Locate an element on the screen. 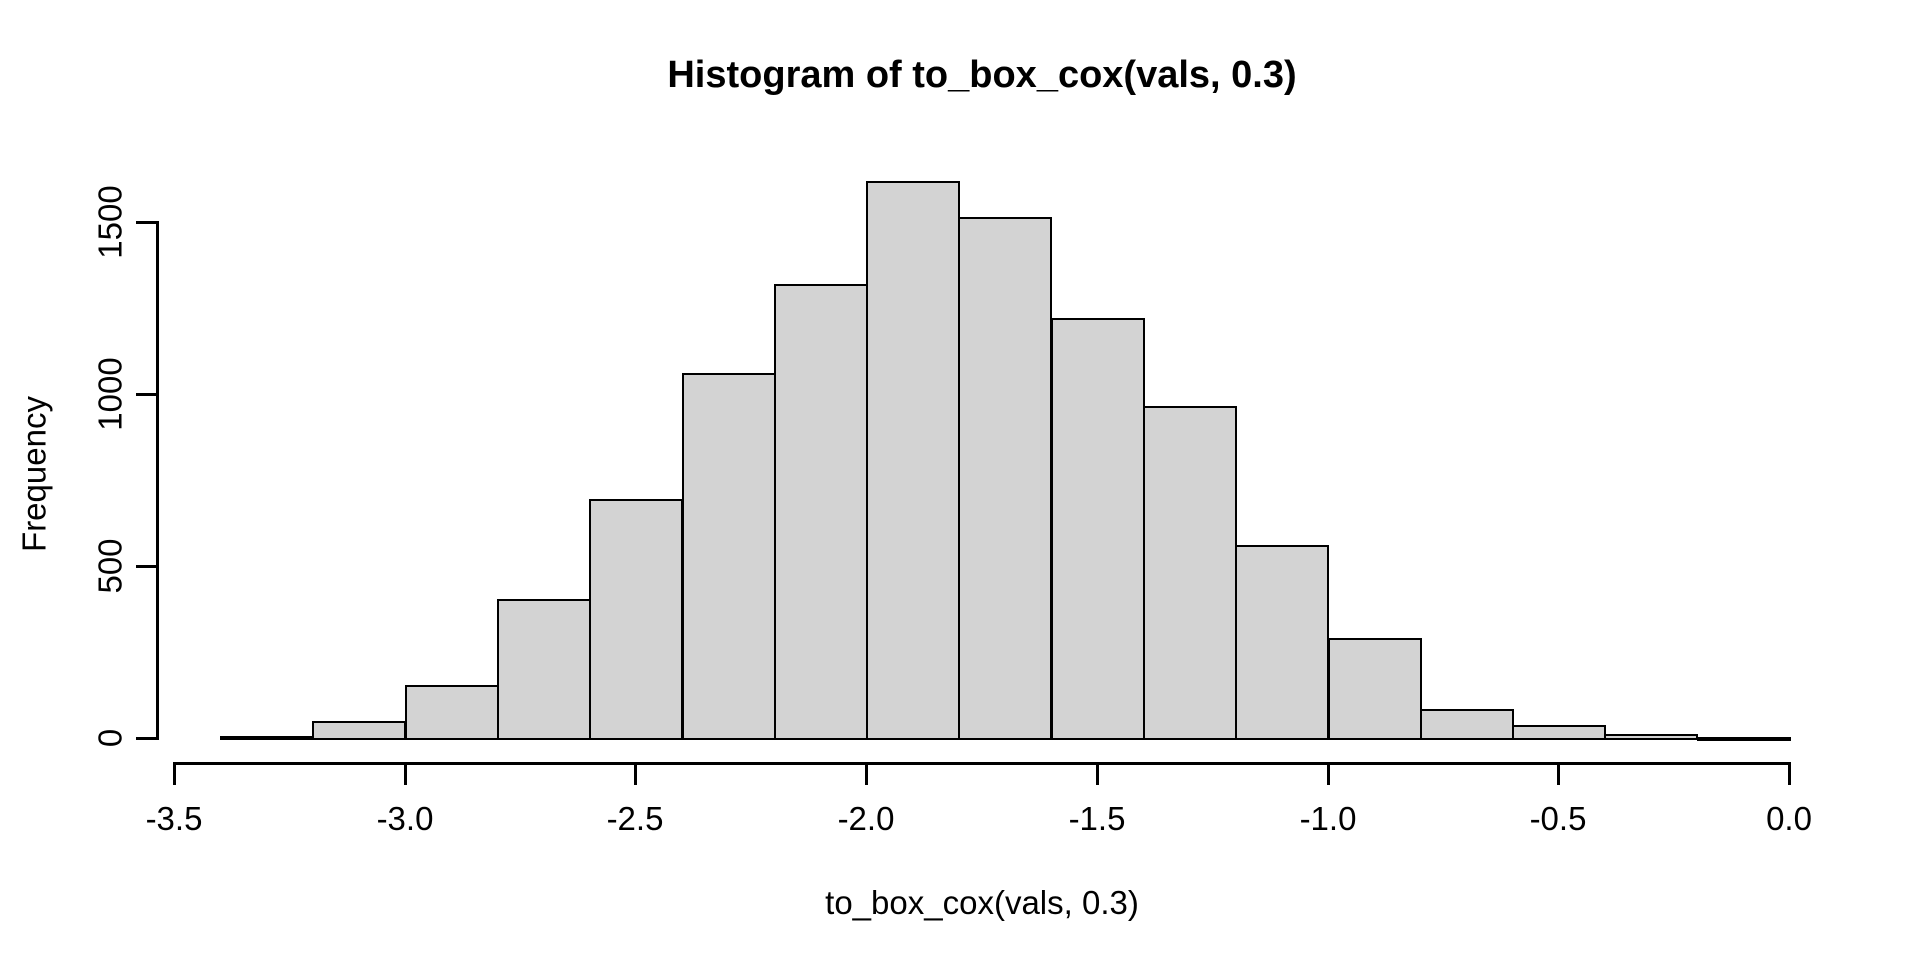 The height and width of the screenshot is (960, 1920). y-tick-label: 0 is located at coordinates (110, 738).